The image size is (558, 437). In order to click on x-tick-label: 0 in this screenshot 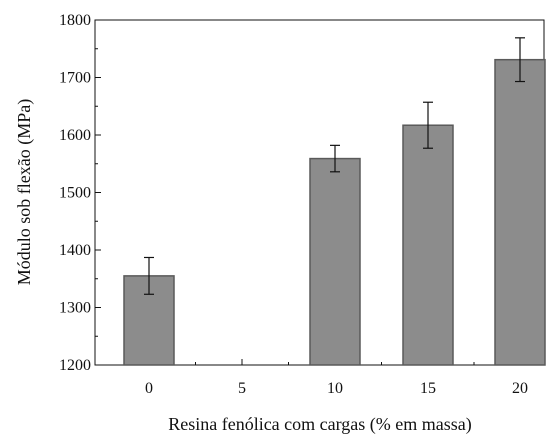, I will do `click(149, 388)`.